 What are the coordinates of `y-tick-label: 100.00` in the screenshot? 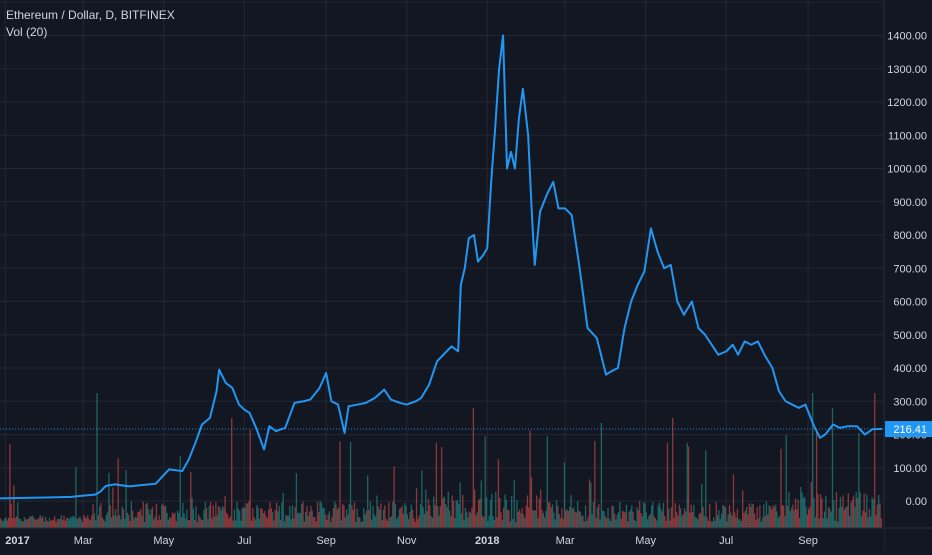 It's located at (910, 469).